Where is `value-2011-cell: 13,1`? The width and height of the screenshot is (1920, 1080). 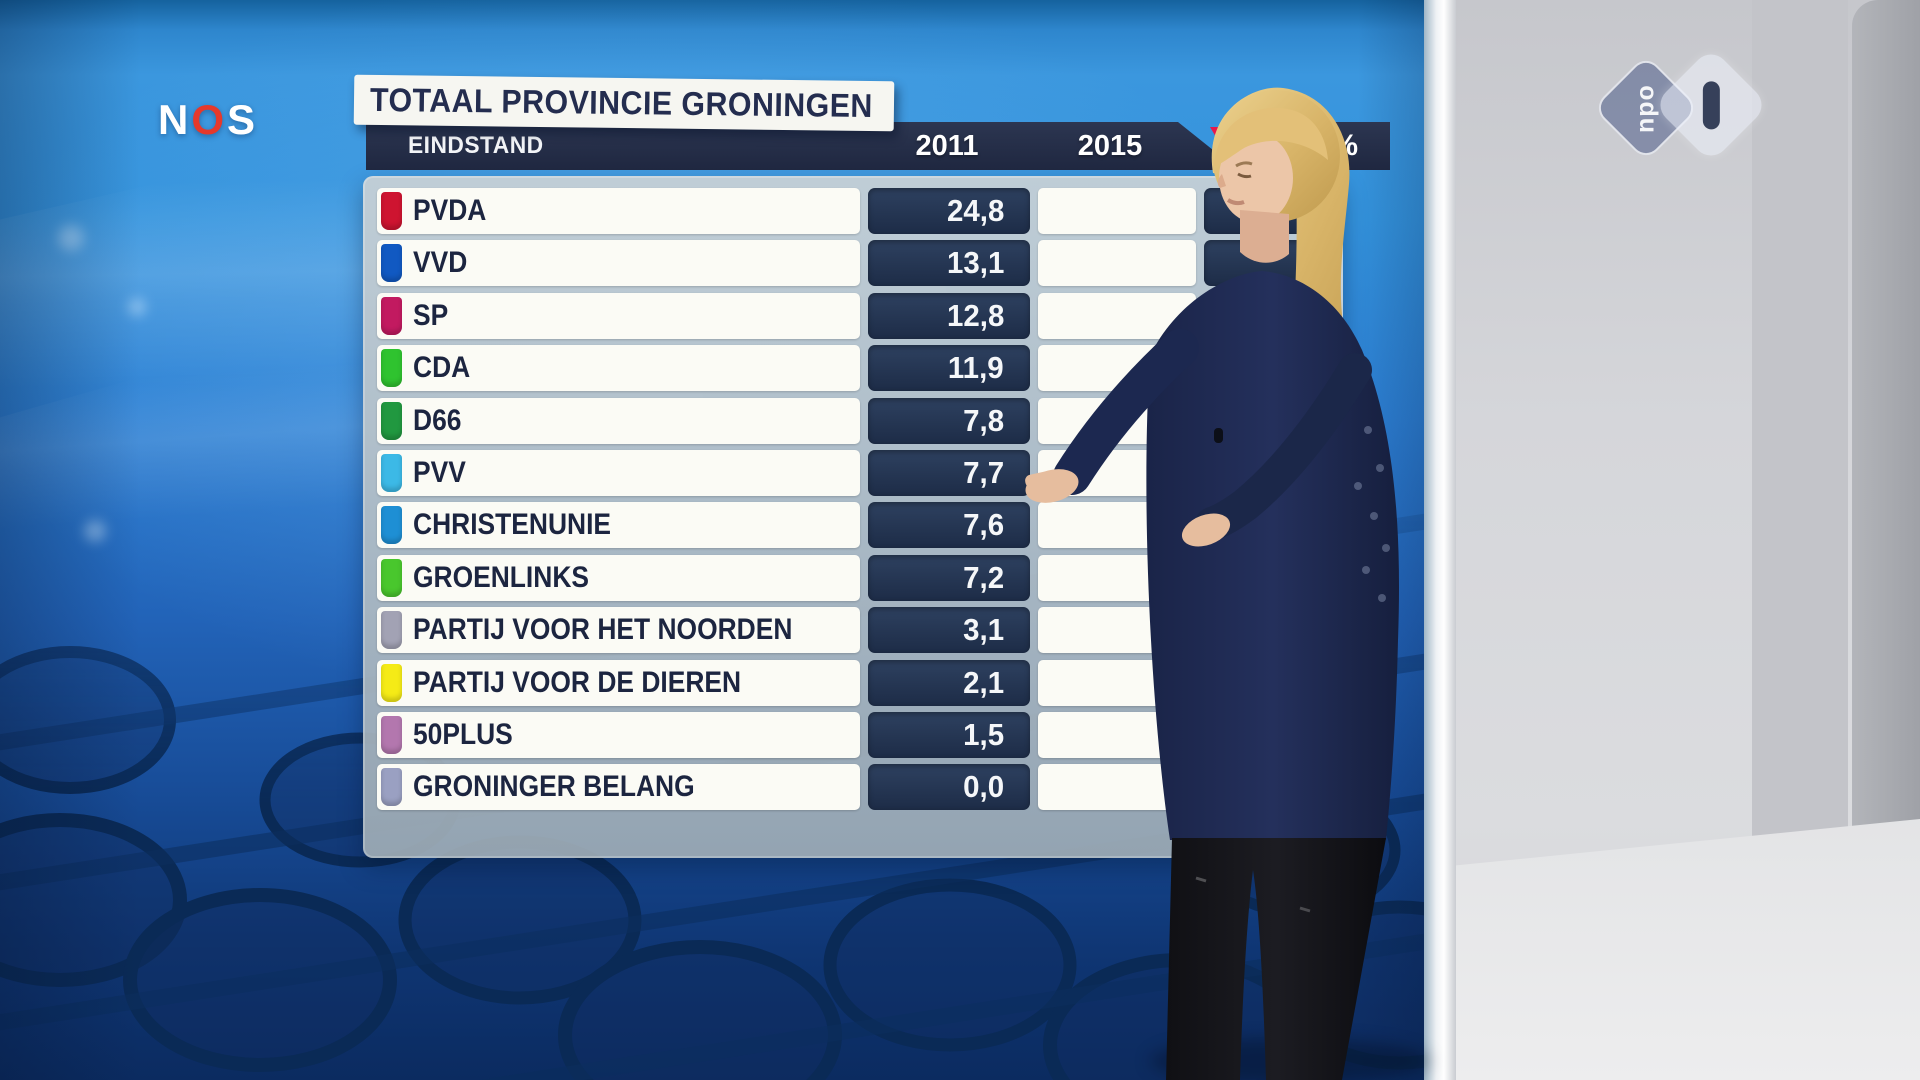
value-2011-cell: 13,1 is located at coordinates (949, 263).